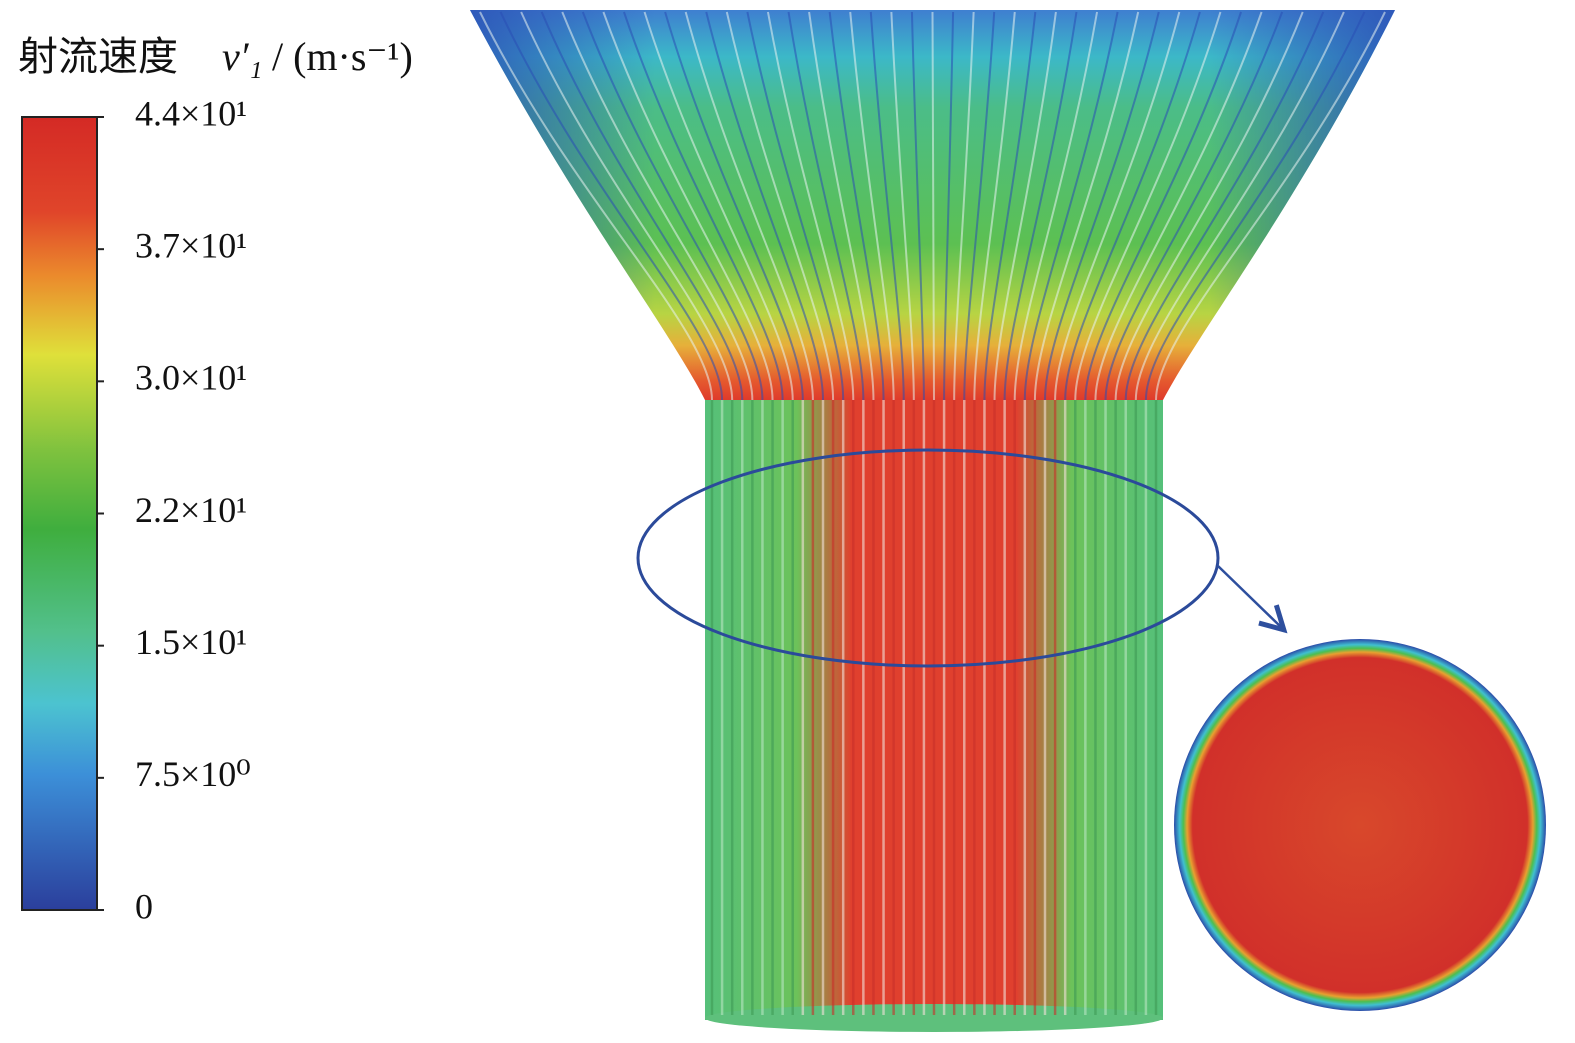 Image resolution: width=1575 pixels, height=1043 pixels. What do you see at coordinates (928, 558) in the screenshot?
I see `highlight-ellipse` at bounding box center [928, 558].